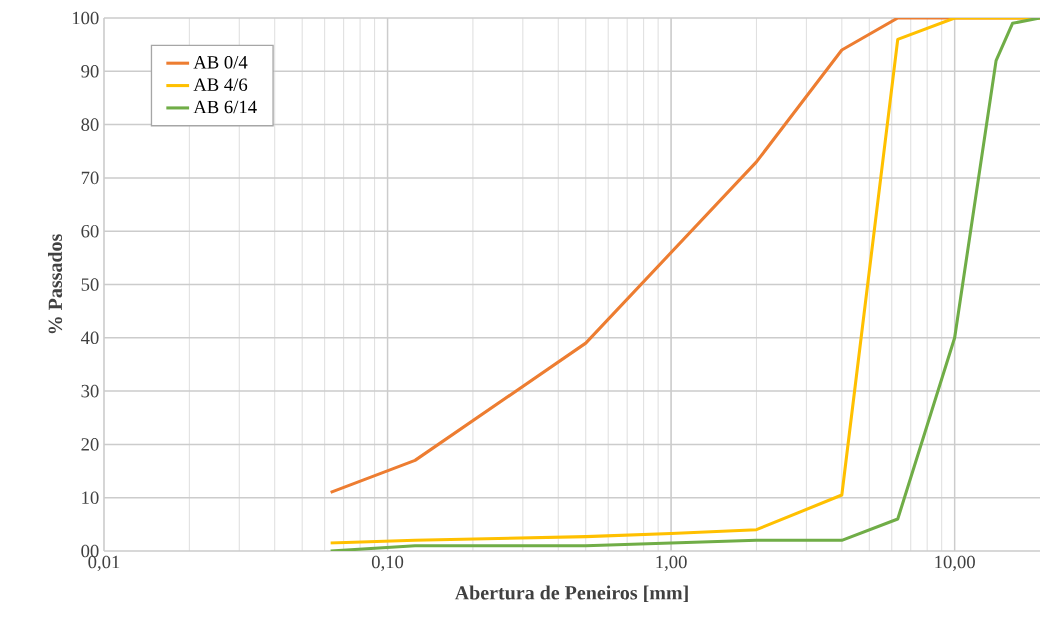 The height and width of the screenshot is (639, 1041). Describe the element at coordinates (90, 178) in the screenshot. I see `y-tick-label: 70` at that location.